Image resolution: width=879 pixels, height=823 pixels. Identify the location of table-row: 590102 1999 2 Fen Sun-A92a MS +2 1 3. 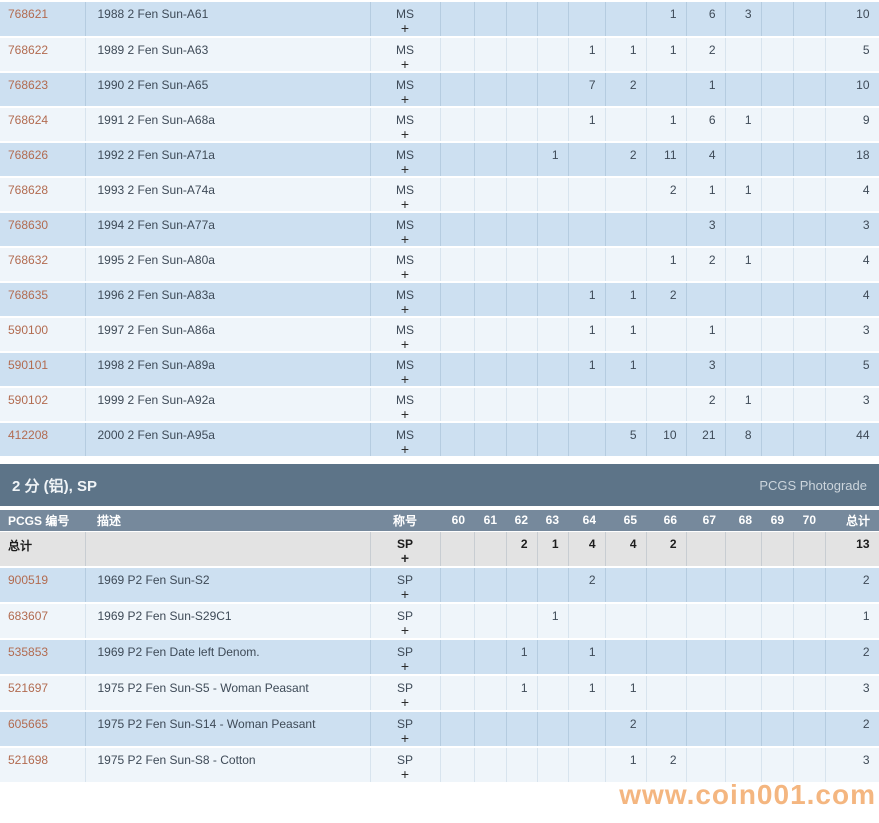
(439, 405).